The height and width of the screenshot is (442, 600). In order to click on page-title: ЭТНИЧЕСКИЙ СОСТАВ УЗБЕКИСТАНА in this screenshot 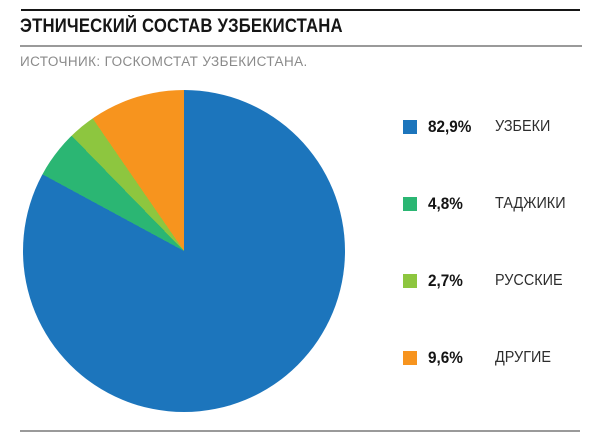, I will do `click(181, 26)`.